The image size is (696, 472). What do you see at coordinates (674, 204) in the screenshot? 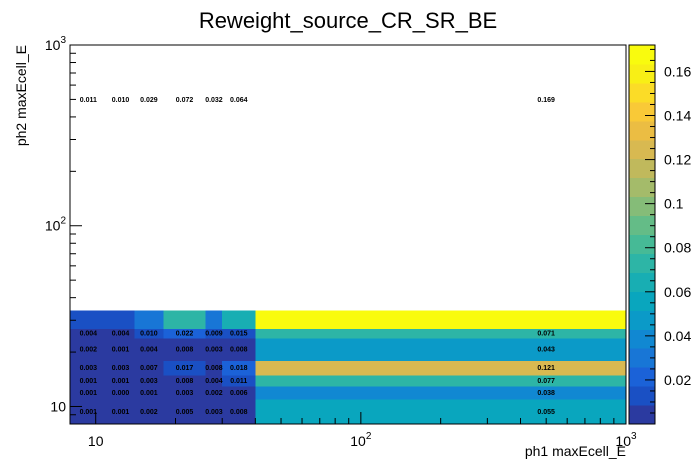
I see `color-bar-tick-label: 0.1` at bounding box center [674, 204].